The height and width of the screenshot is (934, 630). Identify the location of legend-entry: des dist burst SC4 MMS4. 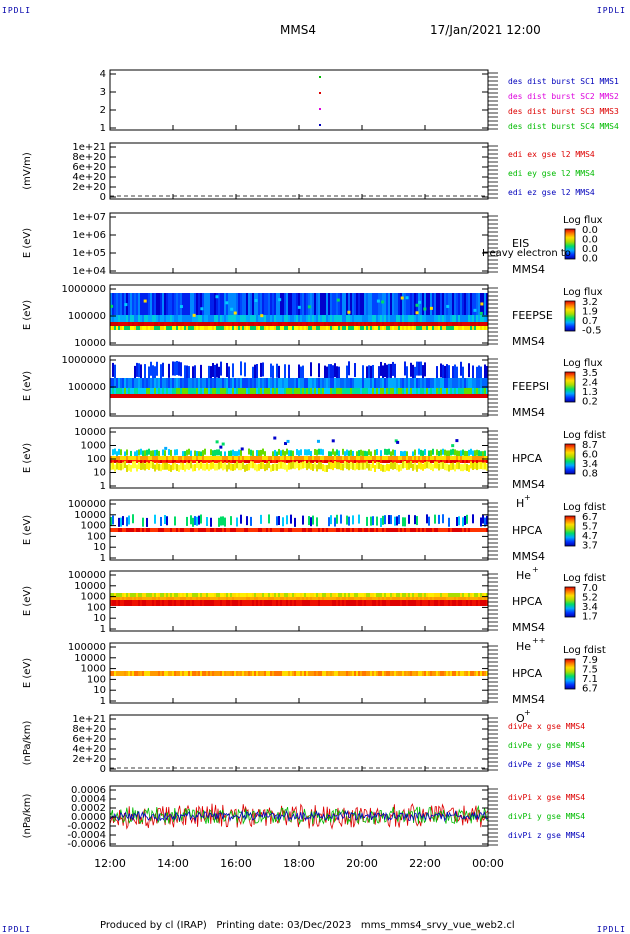
(563, 126).